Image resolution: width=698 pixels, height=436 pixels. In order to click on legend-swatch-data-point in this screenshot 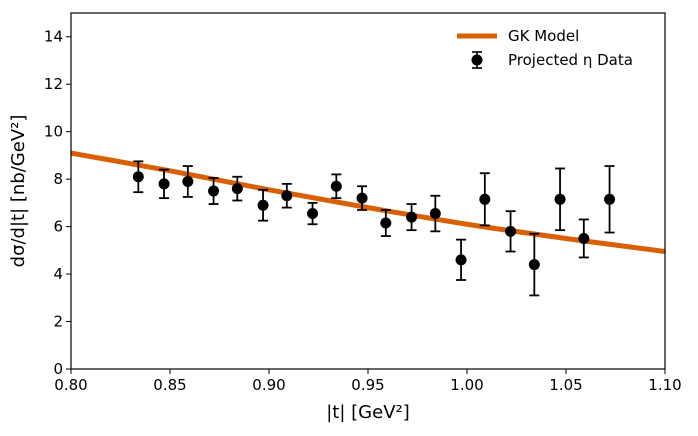, I will do `click(477, 60)`.